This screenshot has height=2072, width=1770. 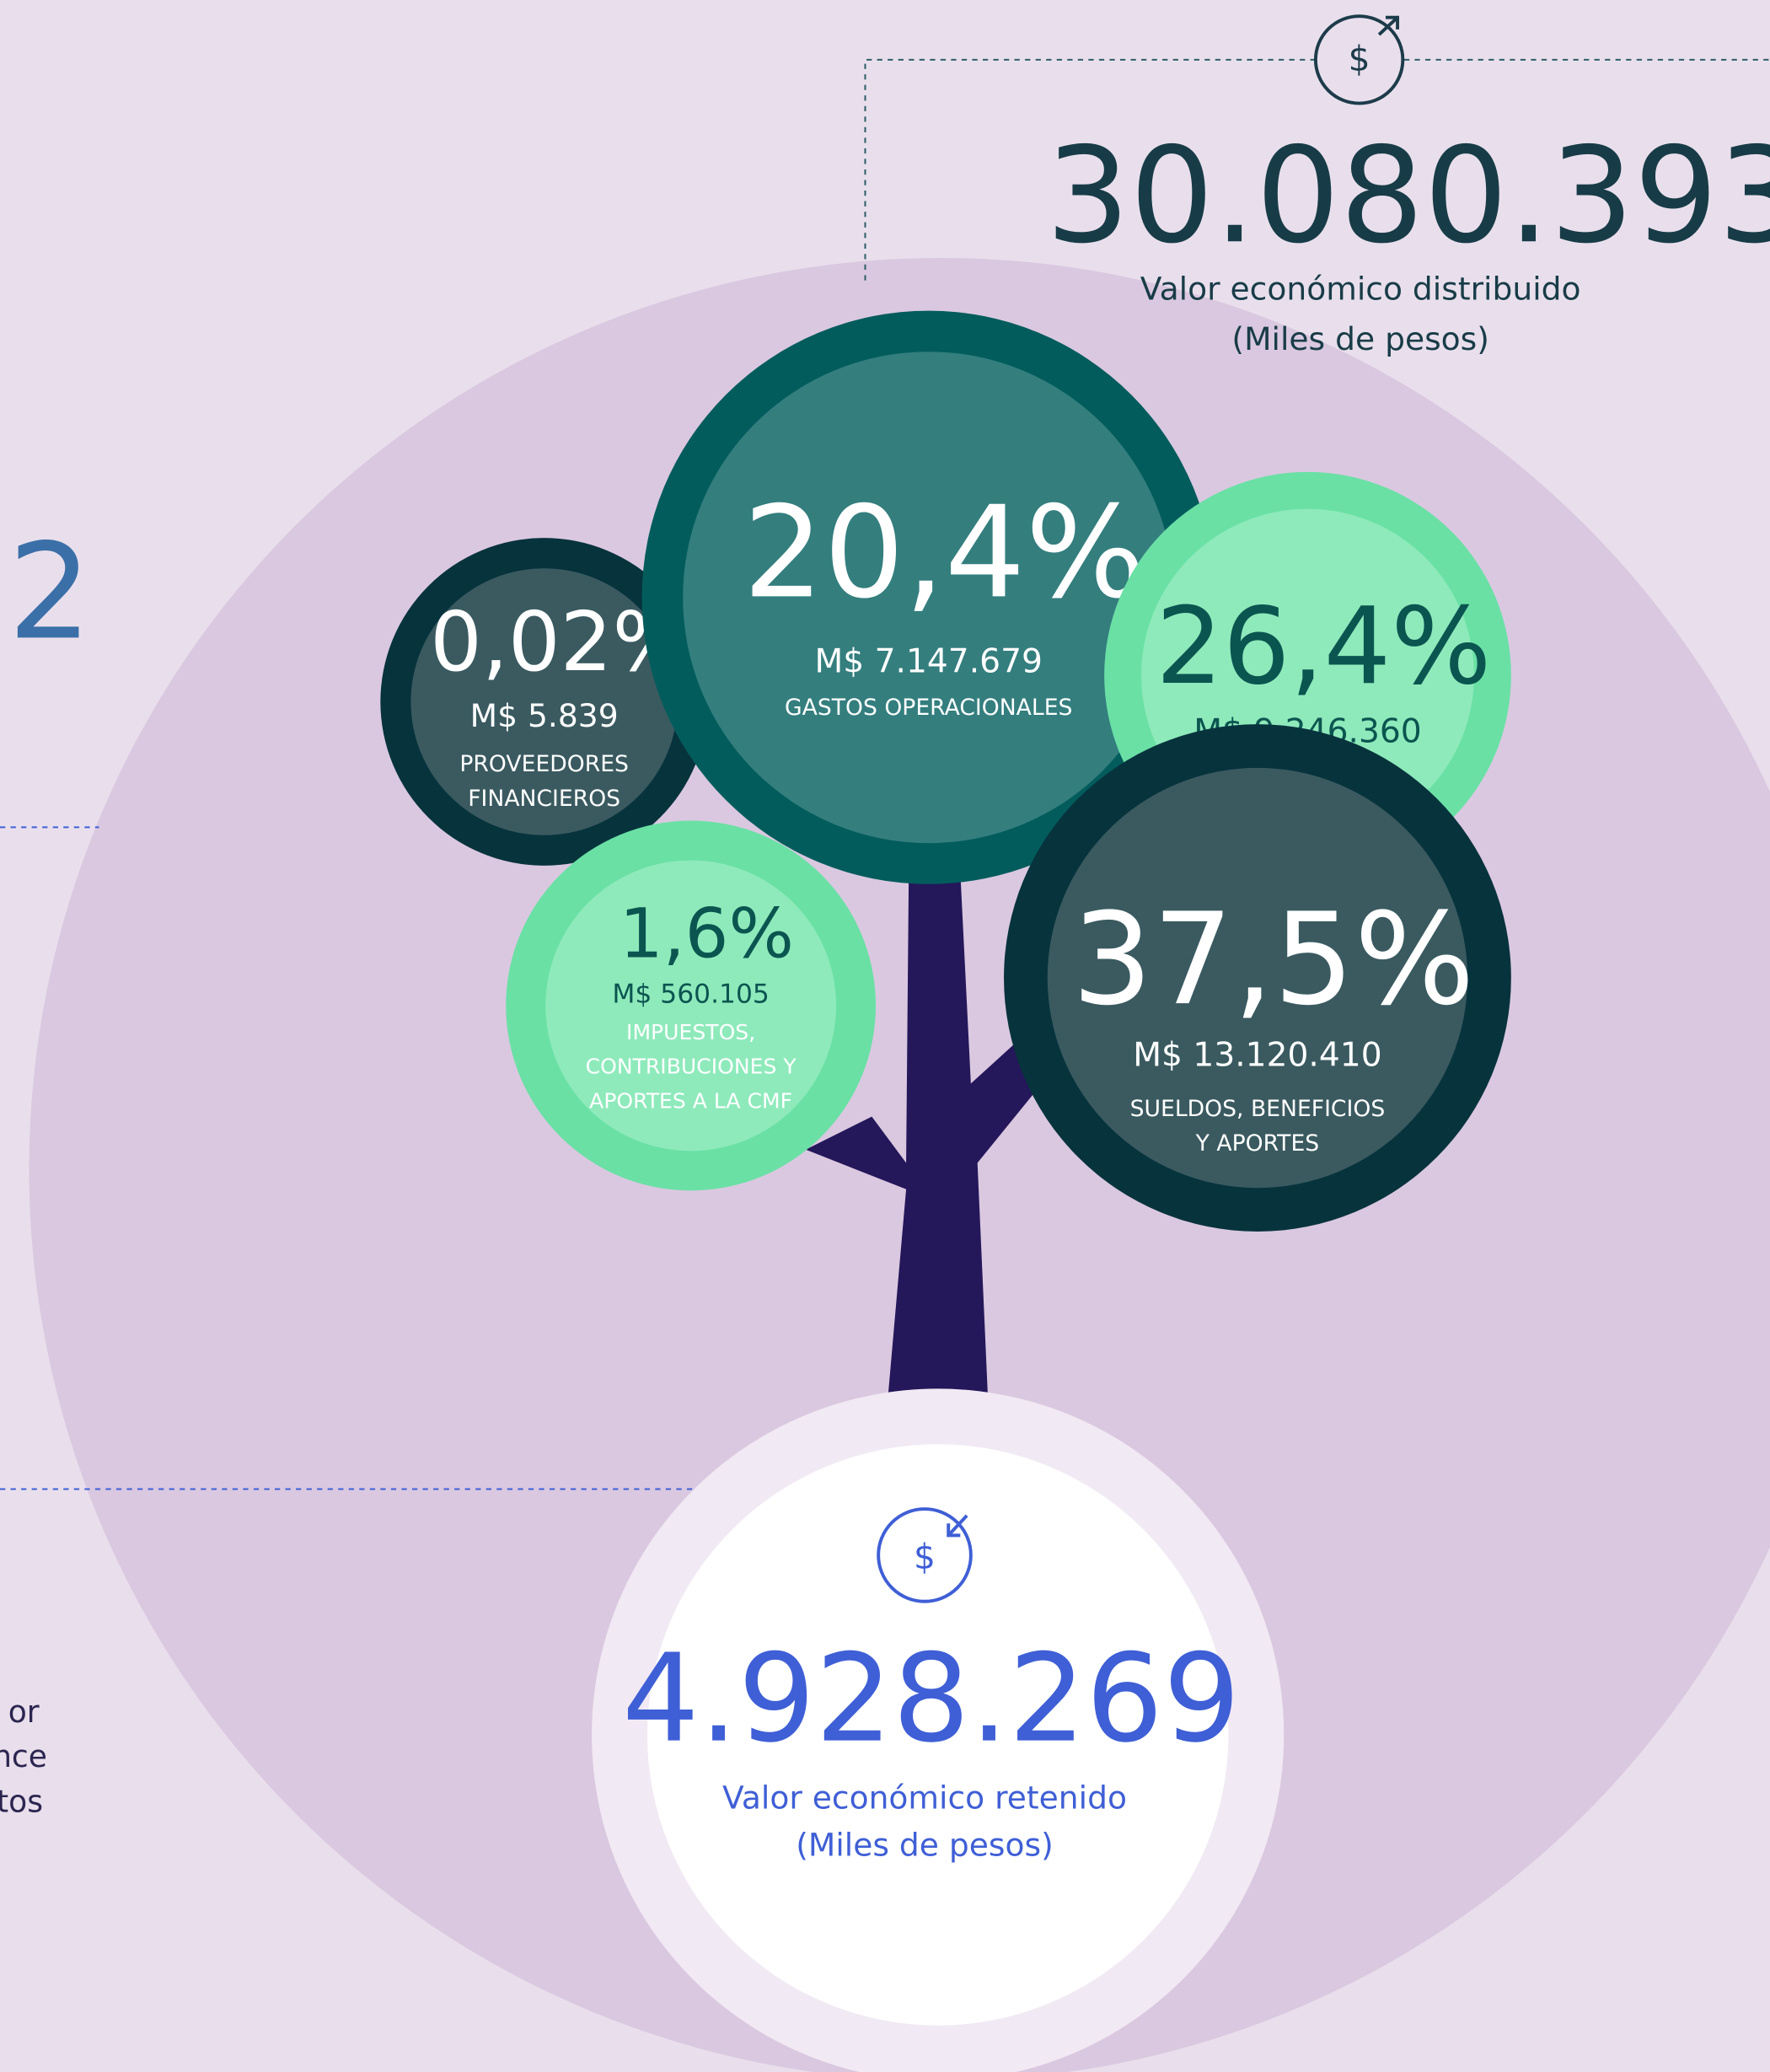 I want to click on distributed-label: Valor económico distribuido, so click(x=1360, y=290).